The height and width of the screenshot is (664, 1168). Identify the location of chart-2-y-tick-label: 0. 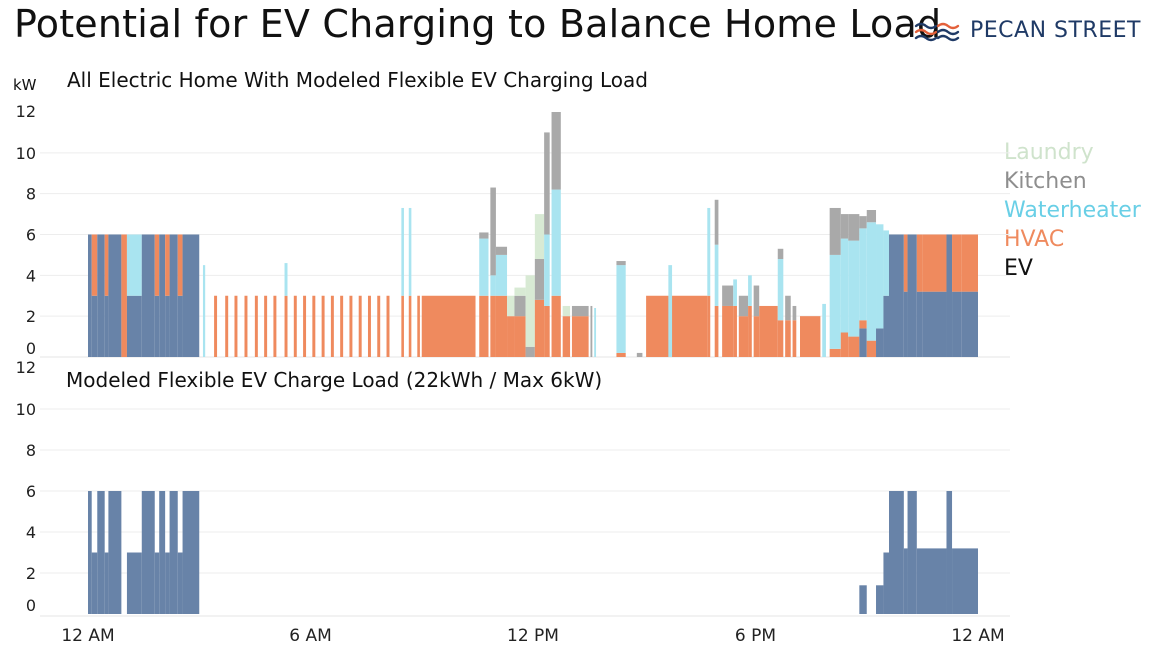
(31, 605).